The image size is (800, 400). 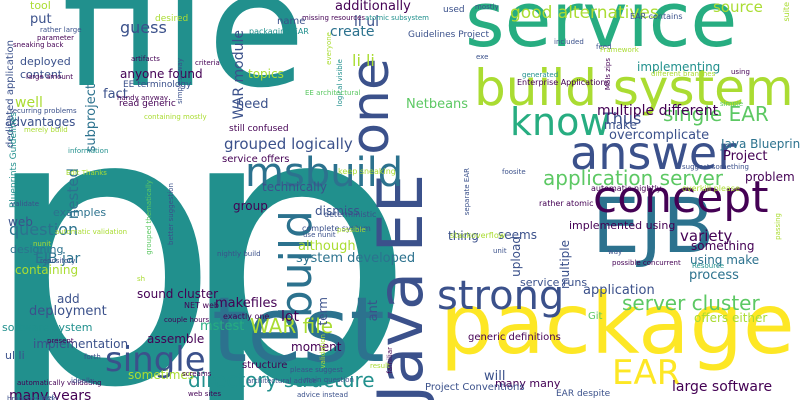 What do you see at coordinates (323, 351) in the screenshot?
I see `word-validation: validation` at bounding box center [323, 351].